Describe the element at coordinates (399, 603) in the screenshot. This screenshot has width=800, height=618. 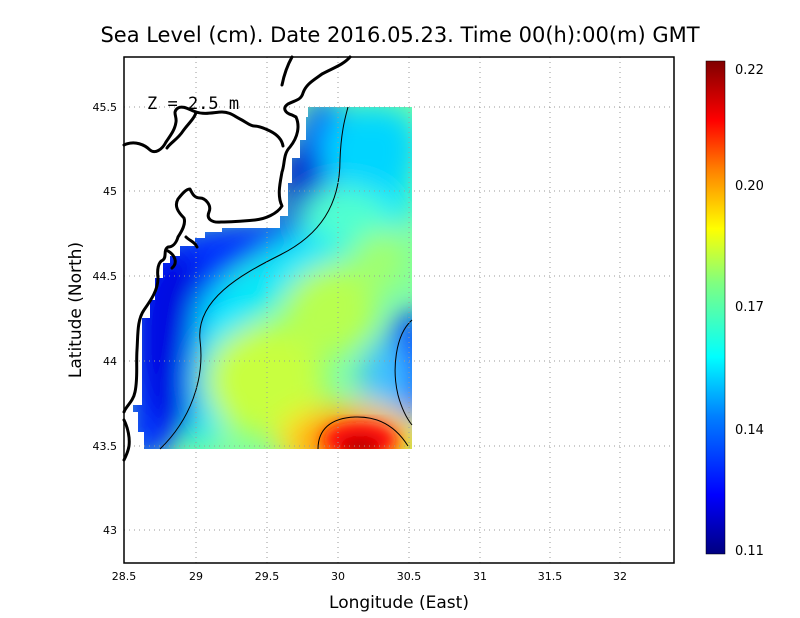
I see `x-axis-label: Longitude (East)` at that location.